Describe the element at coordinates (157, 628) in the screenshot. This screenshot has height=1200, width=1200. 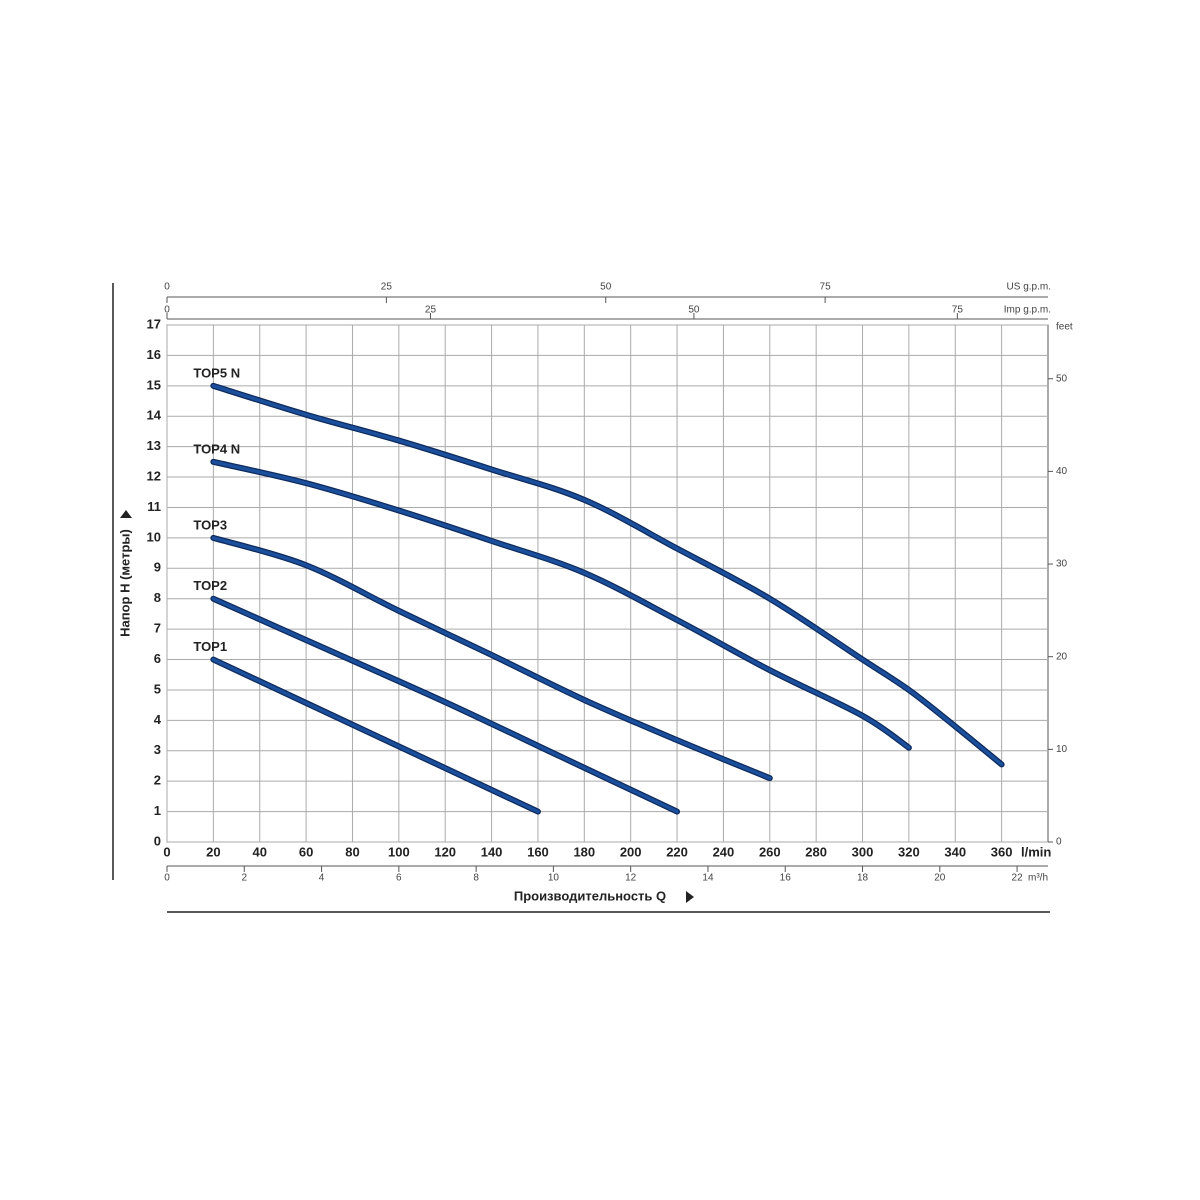
I see `y-tick-label: 7` at that location.